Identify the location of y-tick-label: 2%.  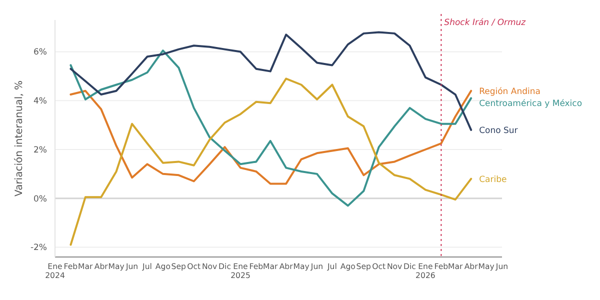
(40, 150).